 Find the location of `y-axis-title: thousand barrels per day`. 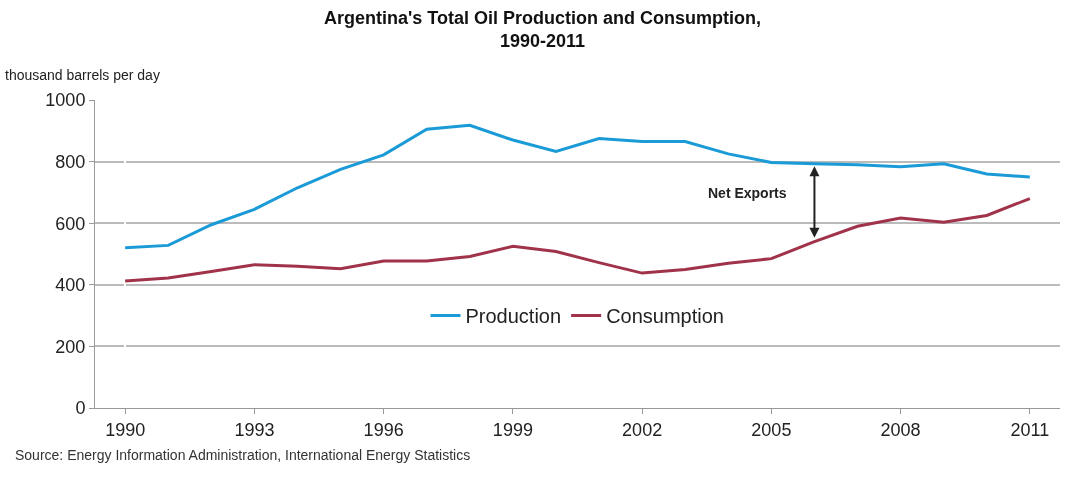

y-axis-title: thousand barrels per day is located at coordinates (82, 75).